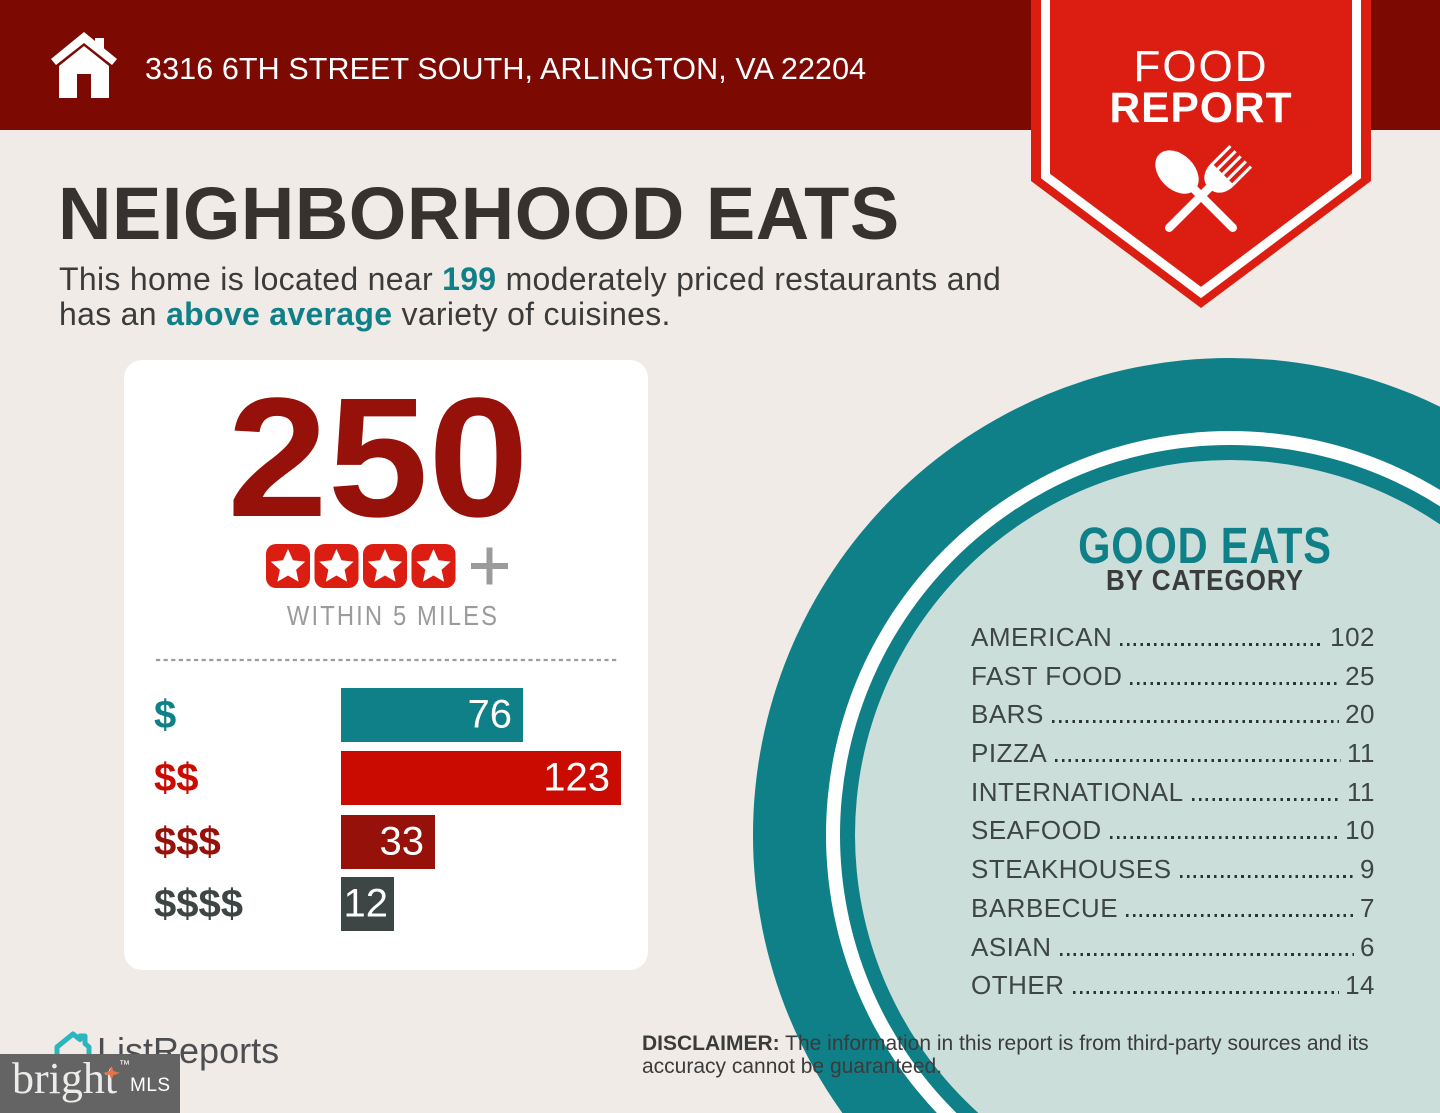 Image resolution: width=1440 pixels, height=1113 pixels. Describe the element at coordinates (1200, 66) in the screenshot. I see `svg-text: FOOD` at that location.